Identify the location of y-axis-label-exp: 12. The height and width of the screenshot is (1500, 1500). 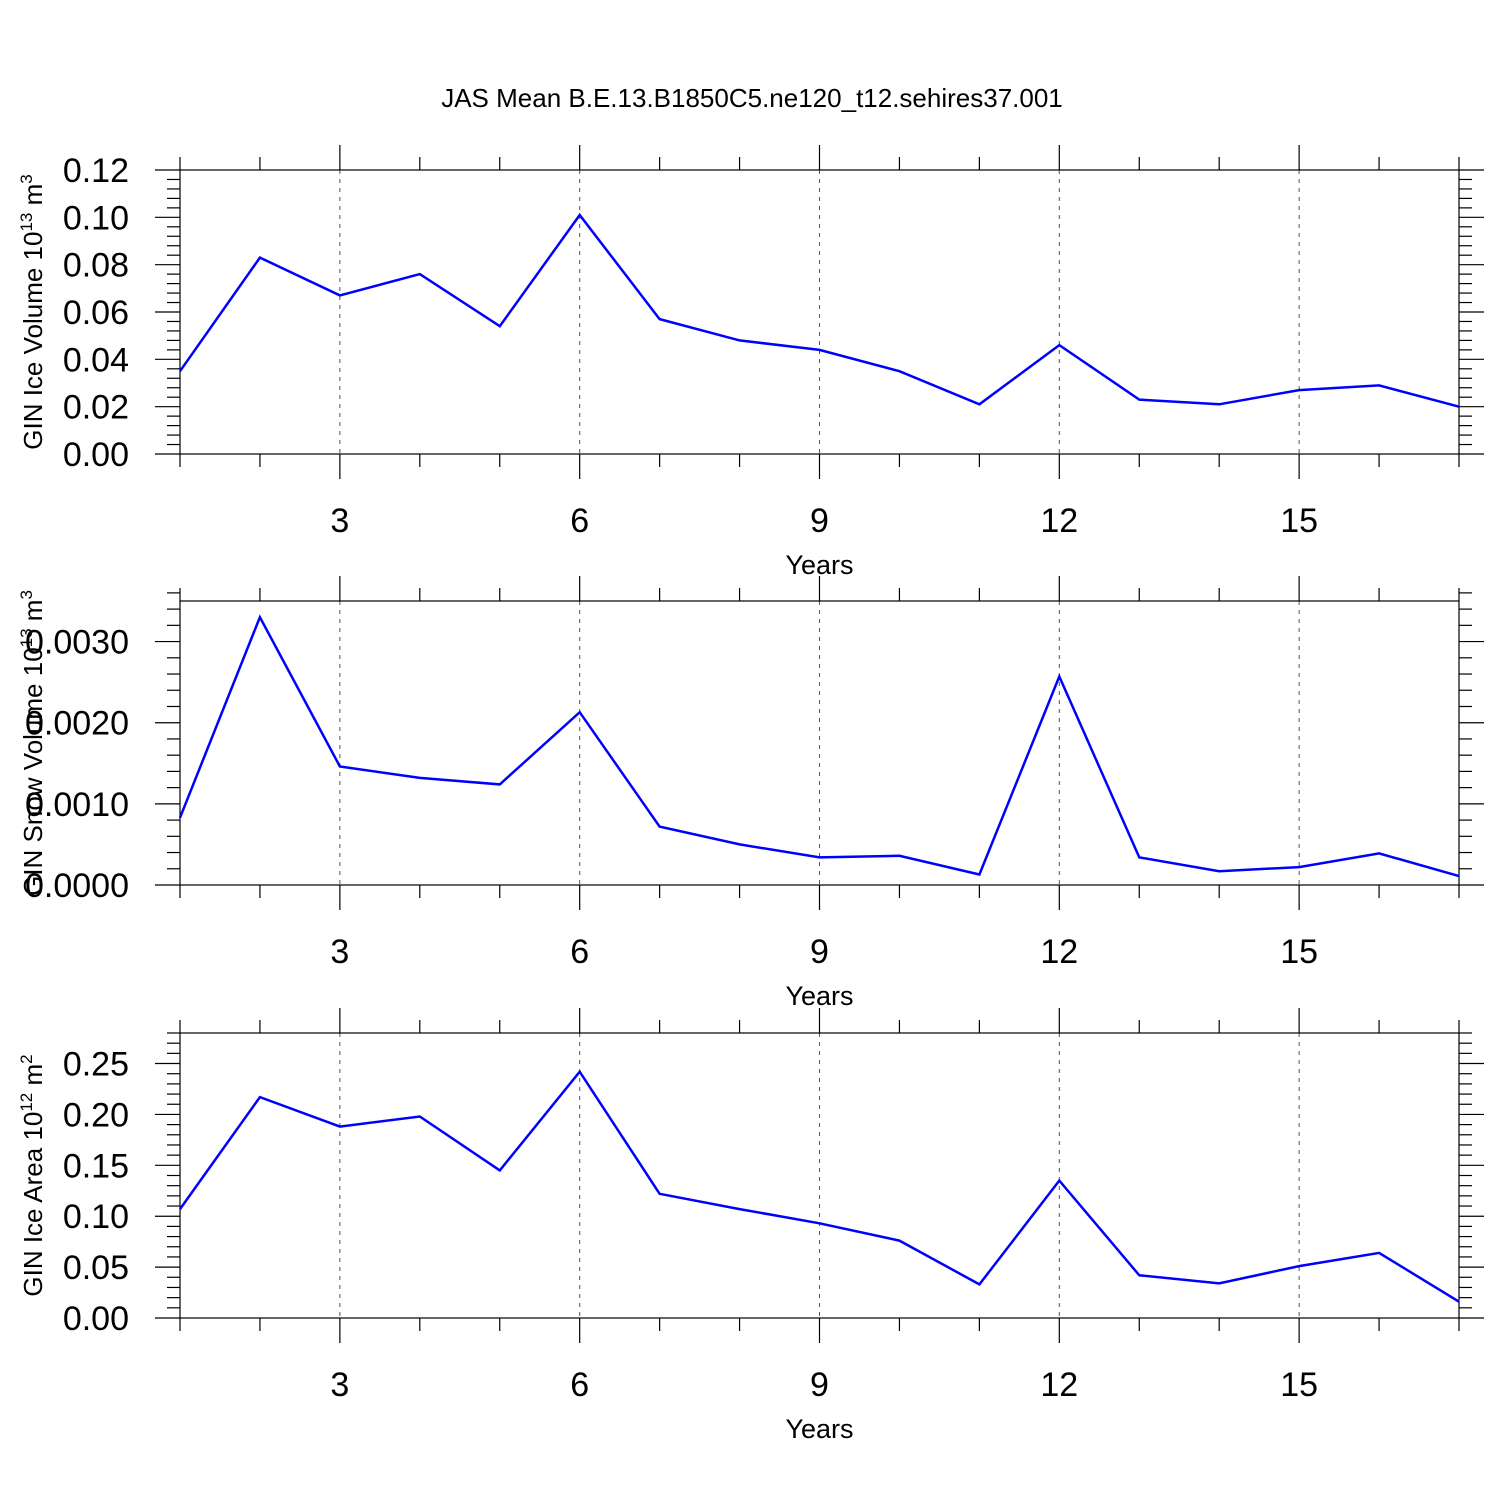
(26, 1102).